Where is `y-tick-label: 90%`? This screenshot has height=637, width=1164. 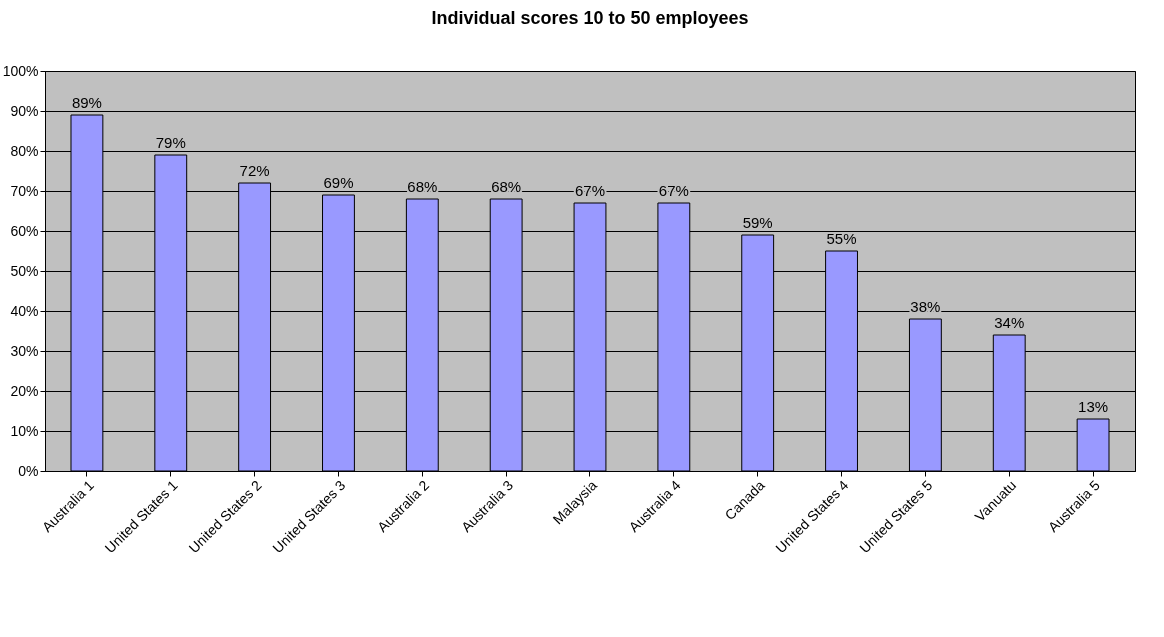 y-tick-label: 90% is located at coordinates (24, 110).